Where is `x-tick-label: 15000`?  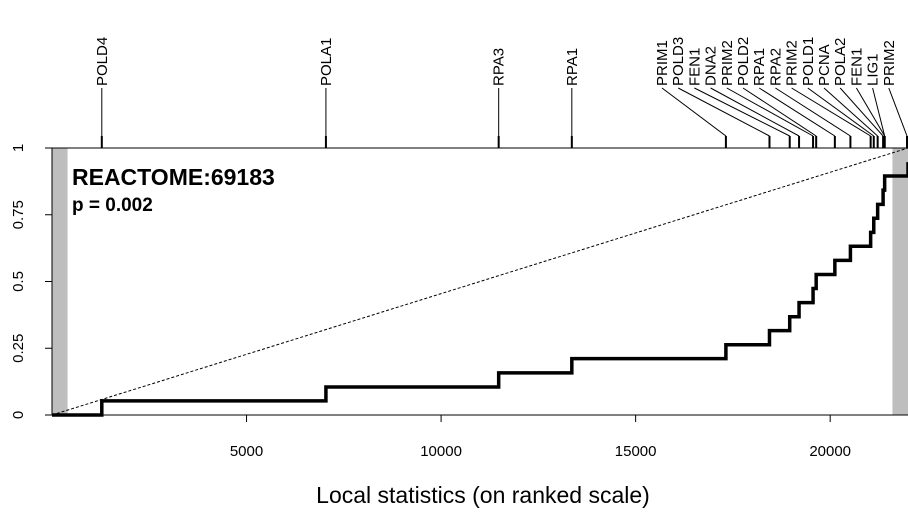
x-tick-label: 15000 is located at coordinates (636, 451).